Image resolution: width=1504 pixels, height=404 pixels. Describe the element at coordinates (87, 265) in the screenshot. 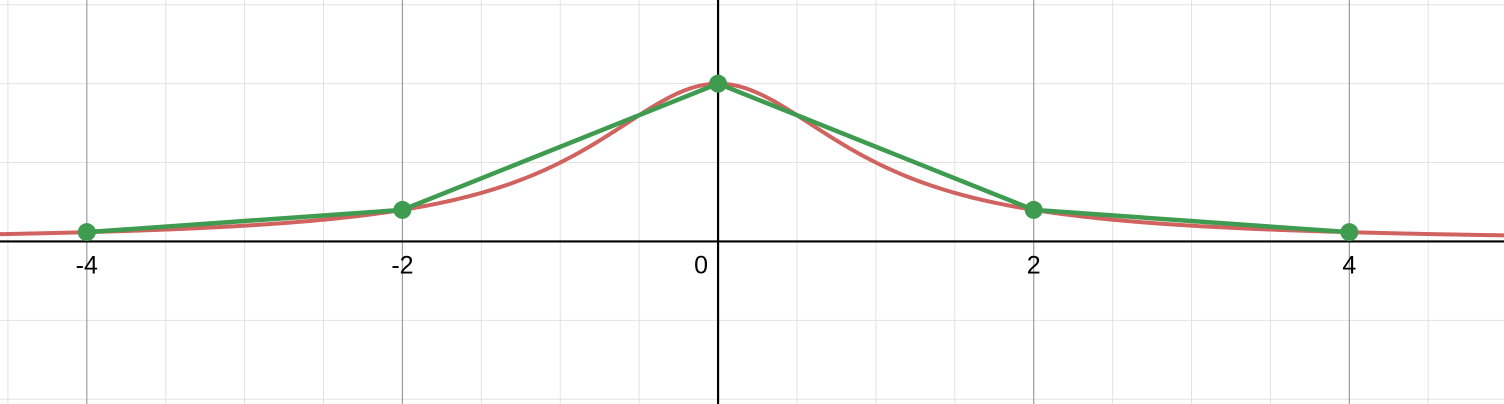

I see `x-tick-label: -4` at that location.